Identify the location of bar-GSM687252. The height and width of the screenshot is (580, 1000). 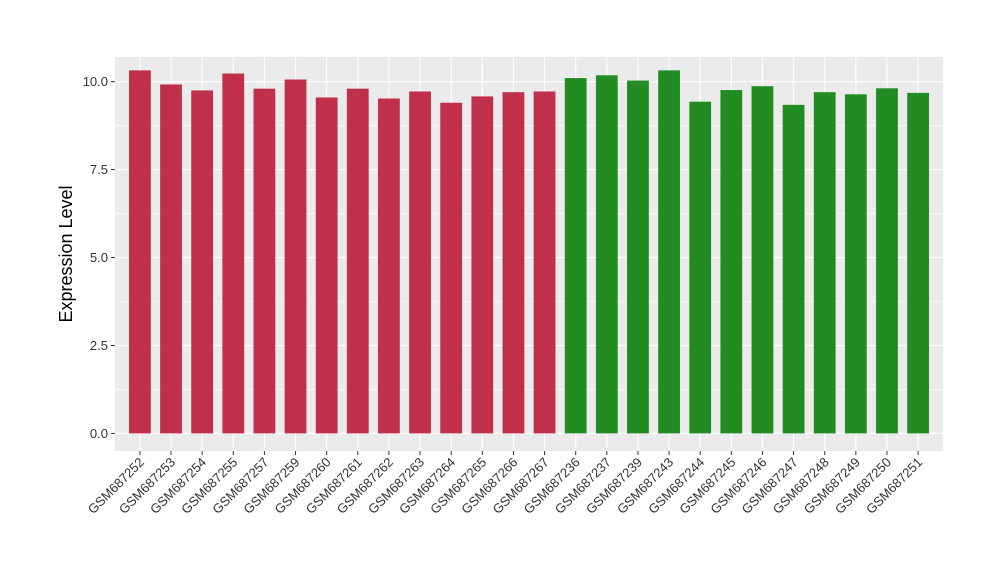
(140, 252).